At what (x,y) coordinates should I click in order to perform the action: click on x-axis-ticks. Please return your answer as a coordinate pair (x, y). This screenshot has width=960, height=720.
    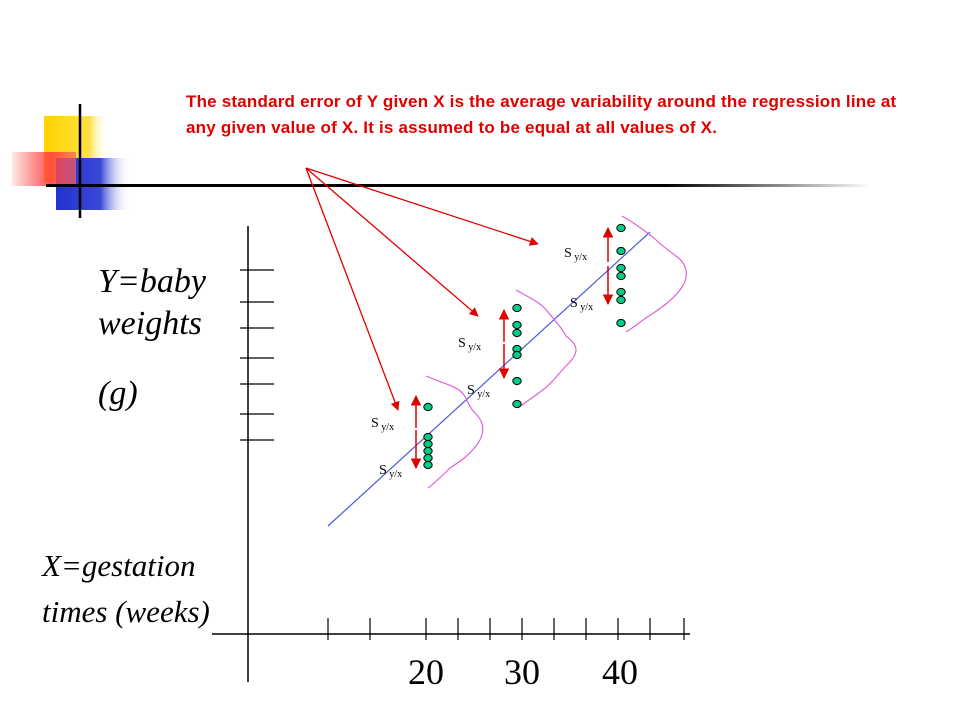
    Looking at the image, I should click on (506, 629).